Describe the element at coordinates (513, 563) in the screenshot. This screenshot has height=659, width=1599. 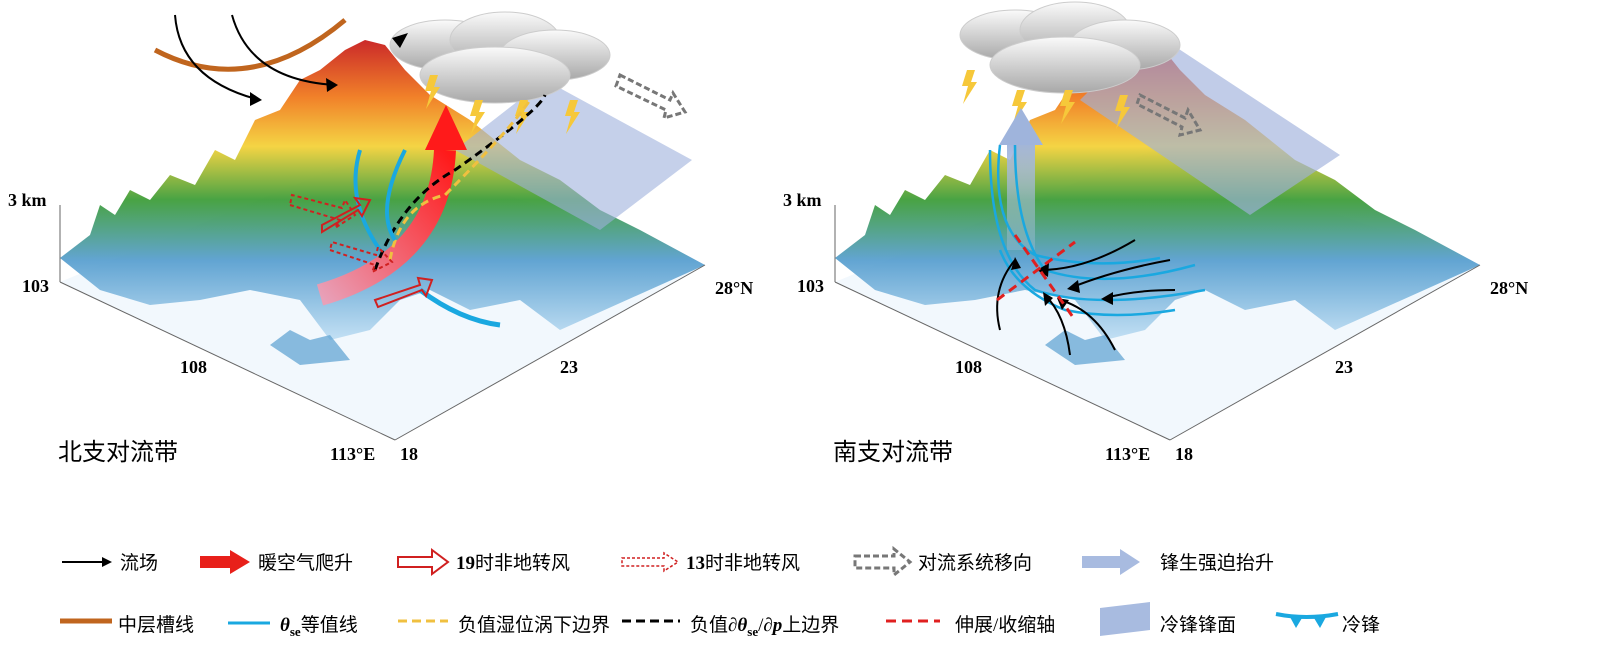
I see `legend-label: 19时非地转风` at that location.